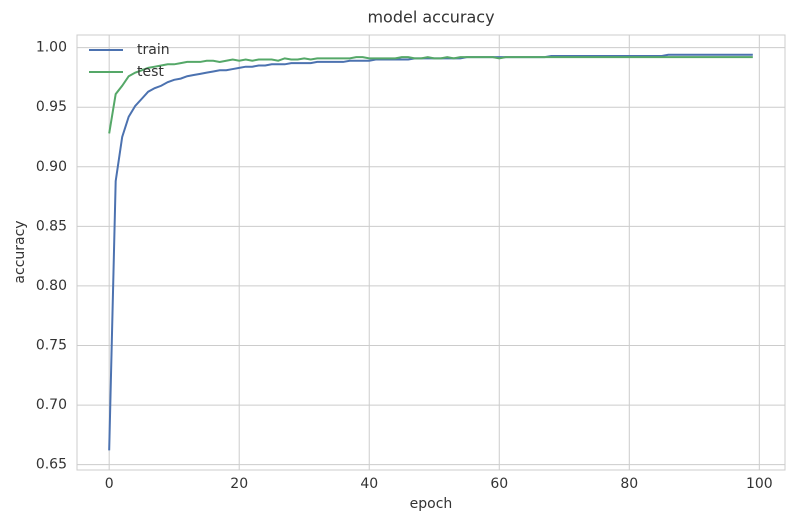 The width and height of the screenshot is (800, 523). I want to click on y-tick-label: 0.90, so click(51, 167).